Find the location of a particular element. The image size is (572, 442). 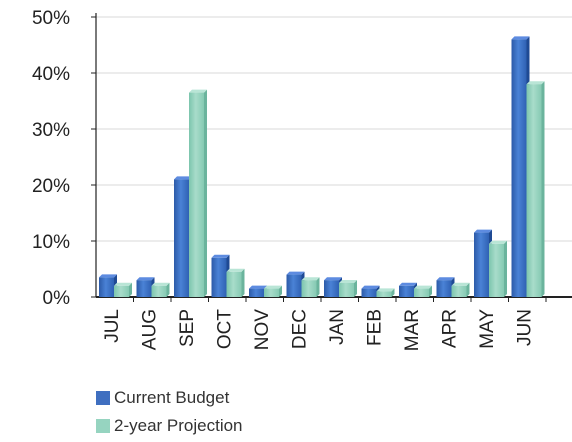

bar-2-year-projection-apr is located at coordinates (459, 291).